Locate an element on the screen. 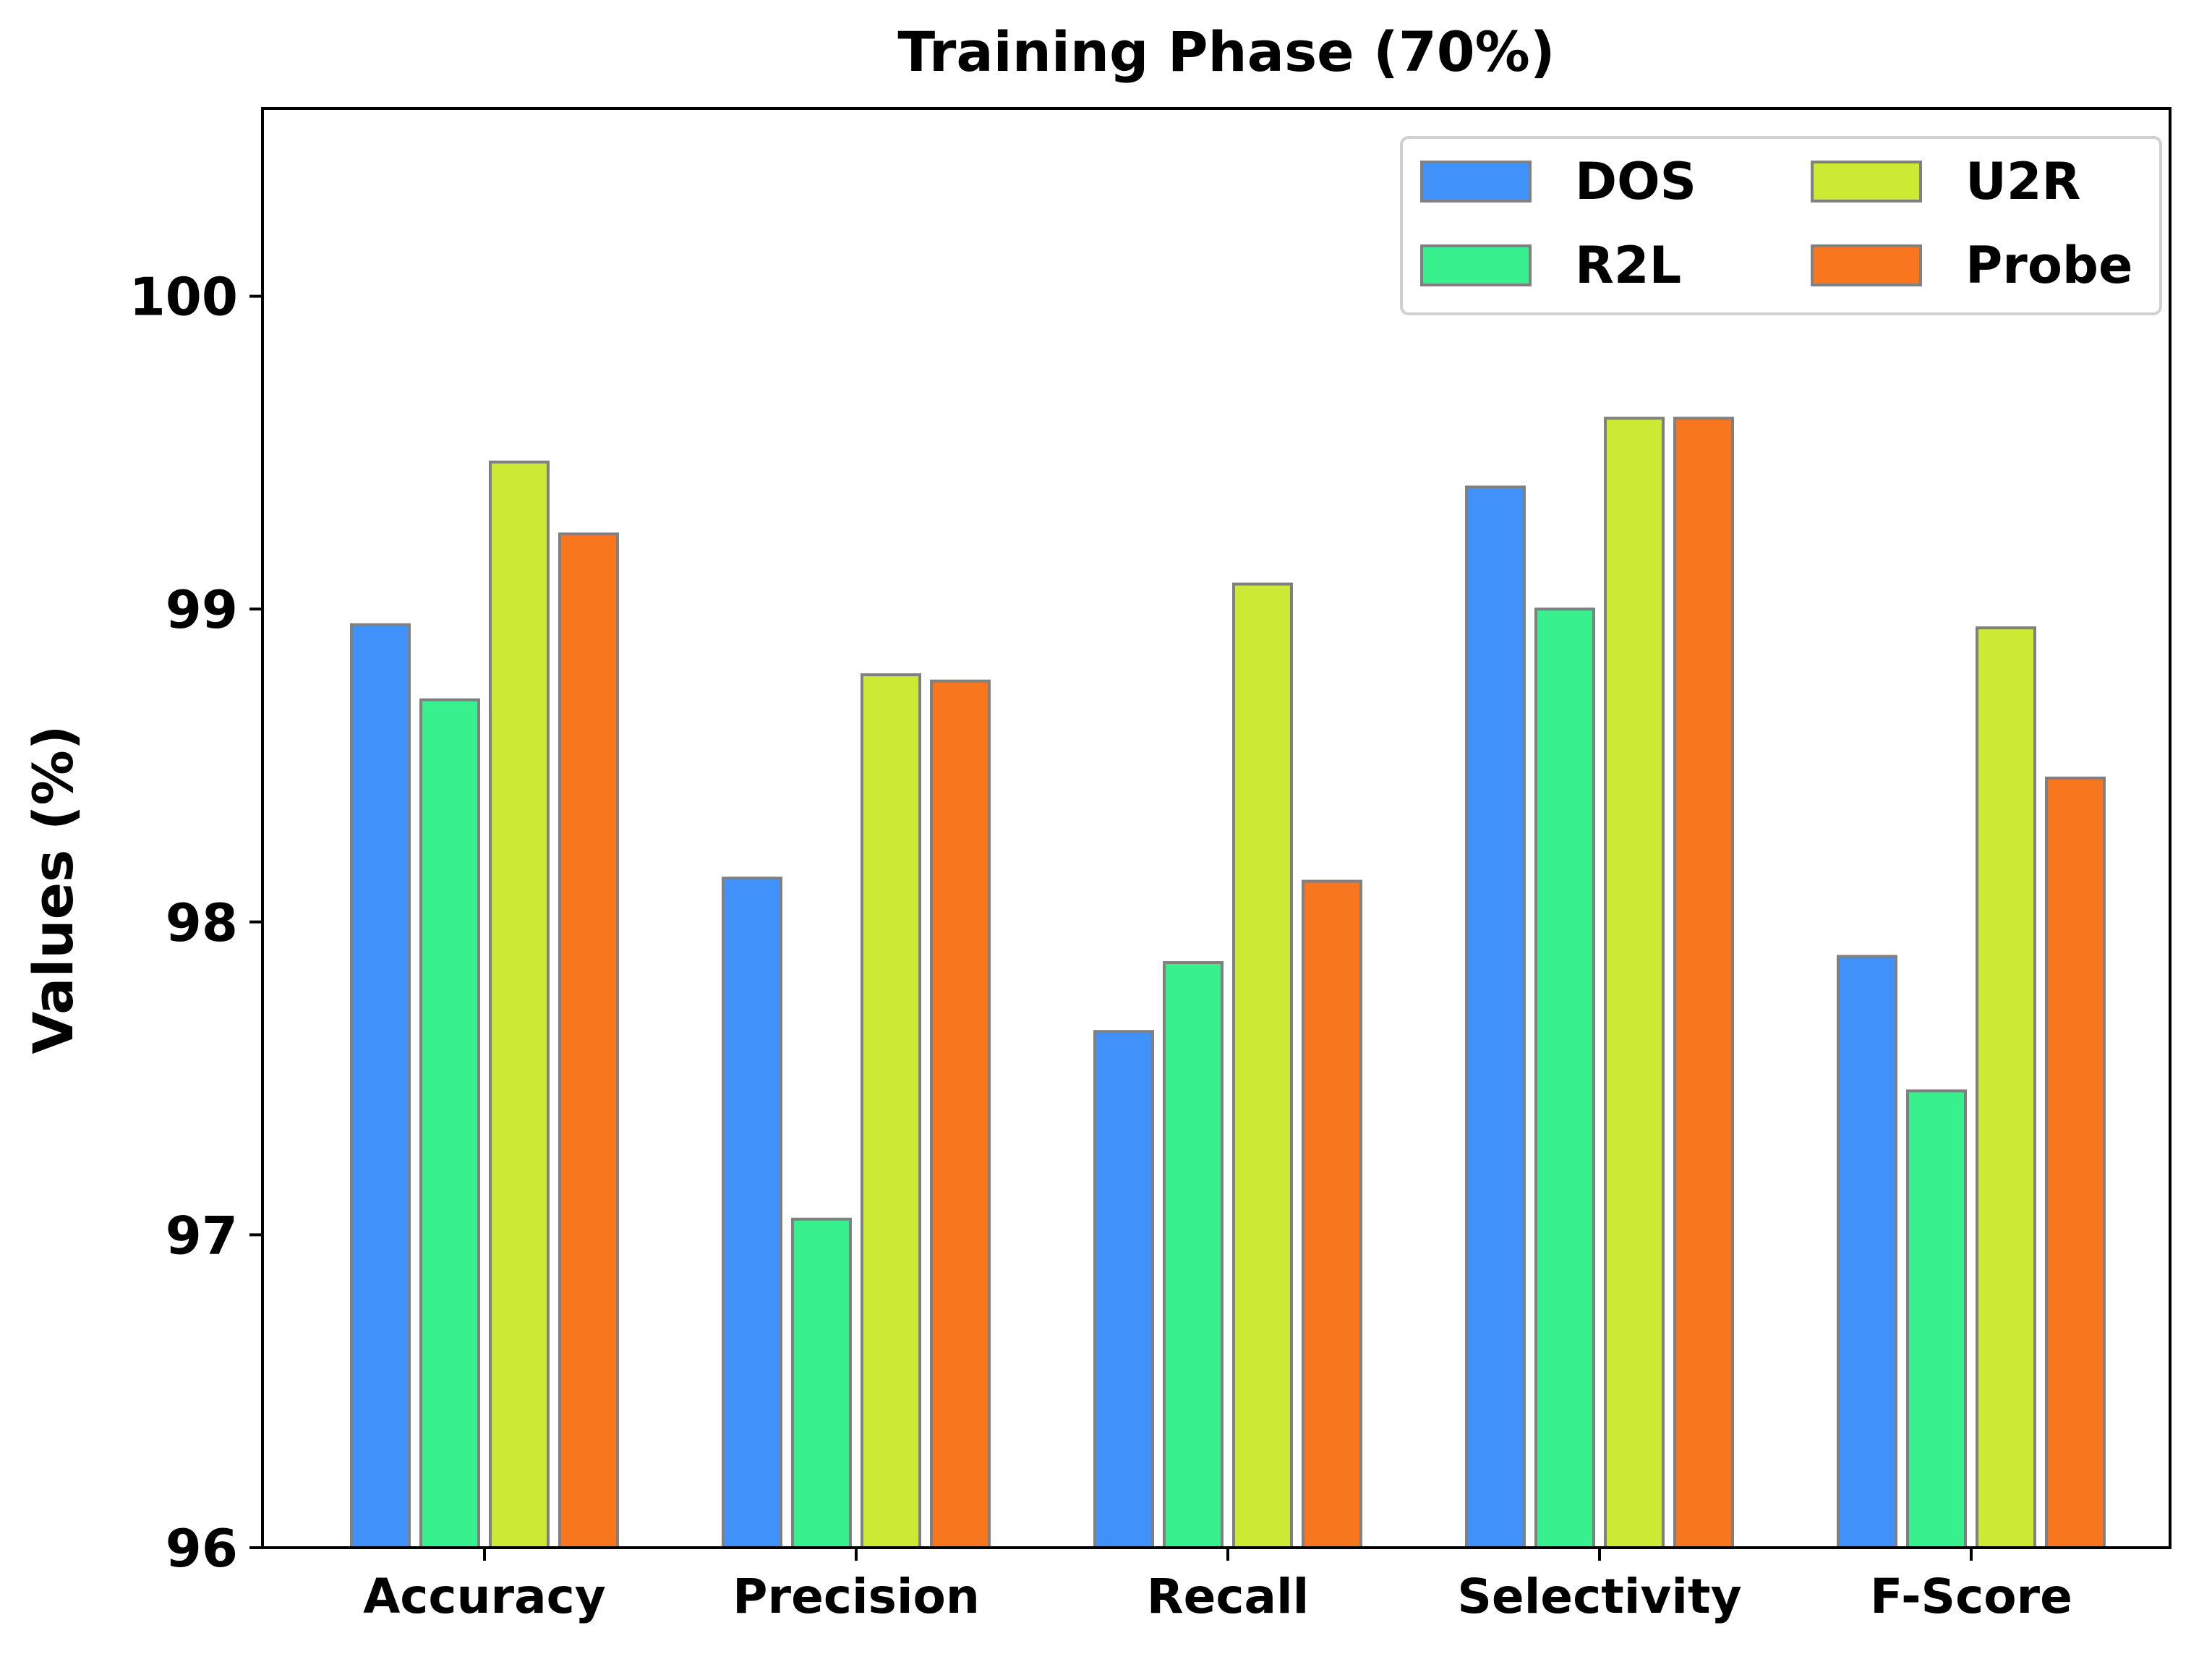  bar-u2r-accuracy is located at coordinates (519, 1005).